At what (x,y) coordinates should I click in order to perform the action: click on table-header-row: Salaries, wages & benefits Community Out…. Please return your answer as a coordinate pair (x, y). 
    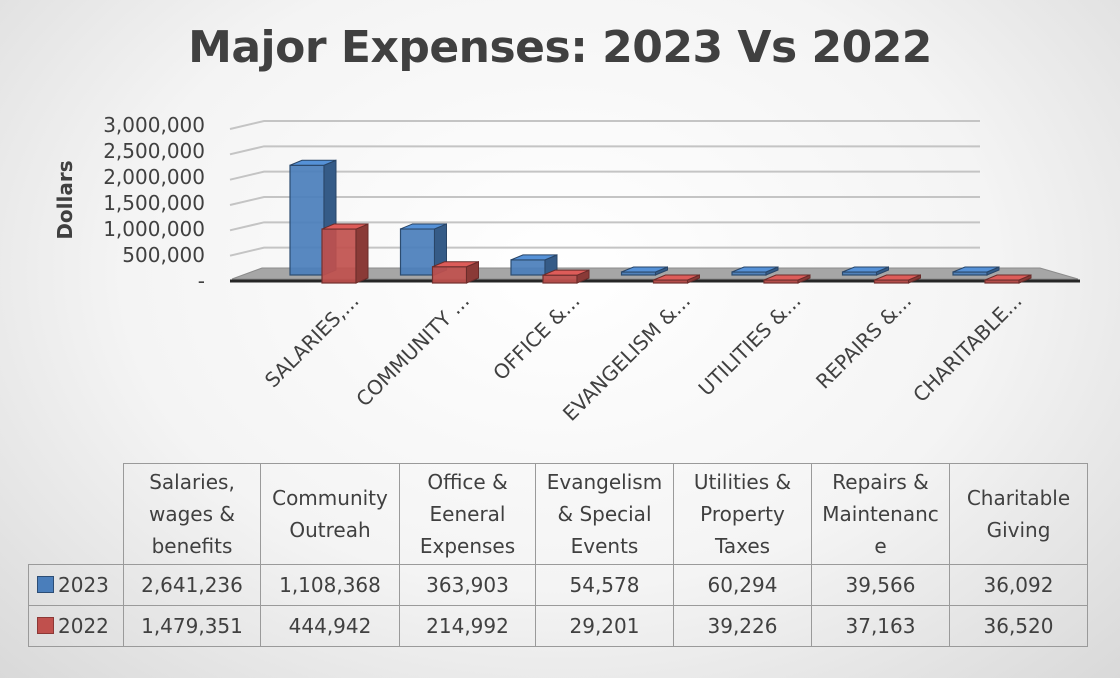
    Looking at the image, I should click on (558, 514).